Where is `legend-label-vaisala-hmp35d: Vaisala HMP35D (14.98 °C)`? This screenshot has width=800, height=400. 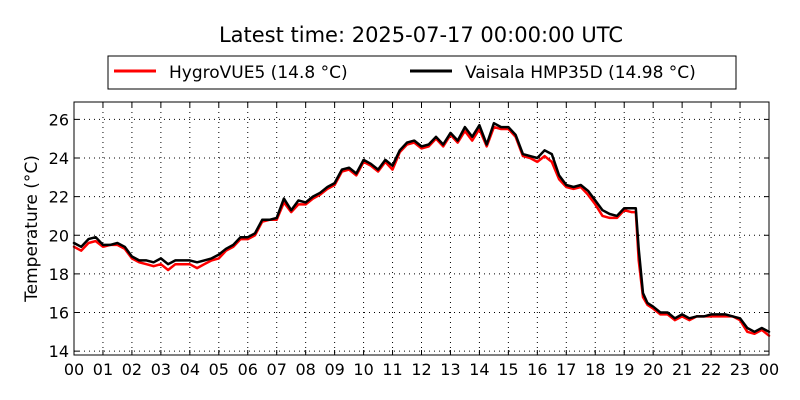
legend-label-vaisala-hmp35d: Vaisala HMP35D (14.98 °C) is located at coordinates (580, 73).